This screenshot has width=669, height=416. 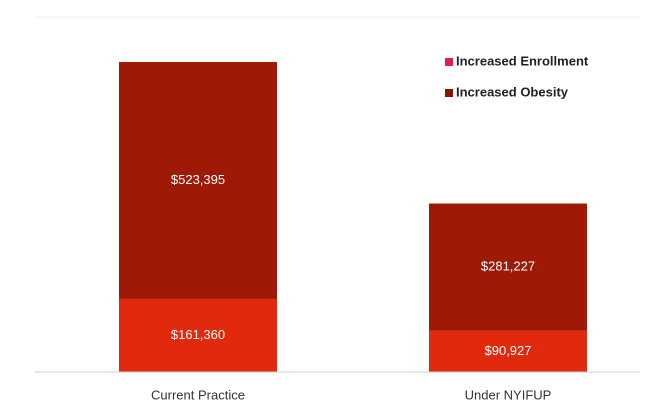 What do you see at coordinates (522, 60) in the screenshot?
I see `legend-label: Increased Enrollment` at bounding box center [522, 60].